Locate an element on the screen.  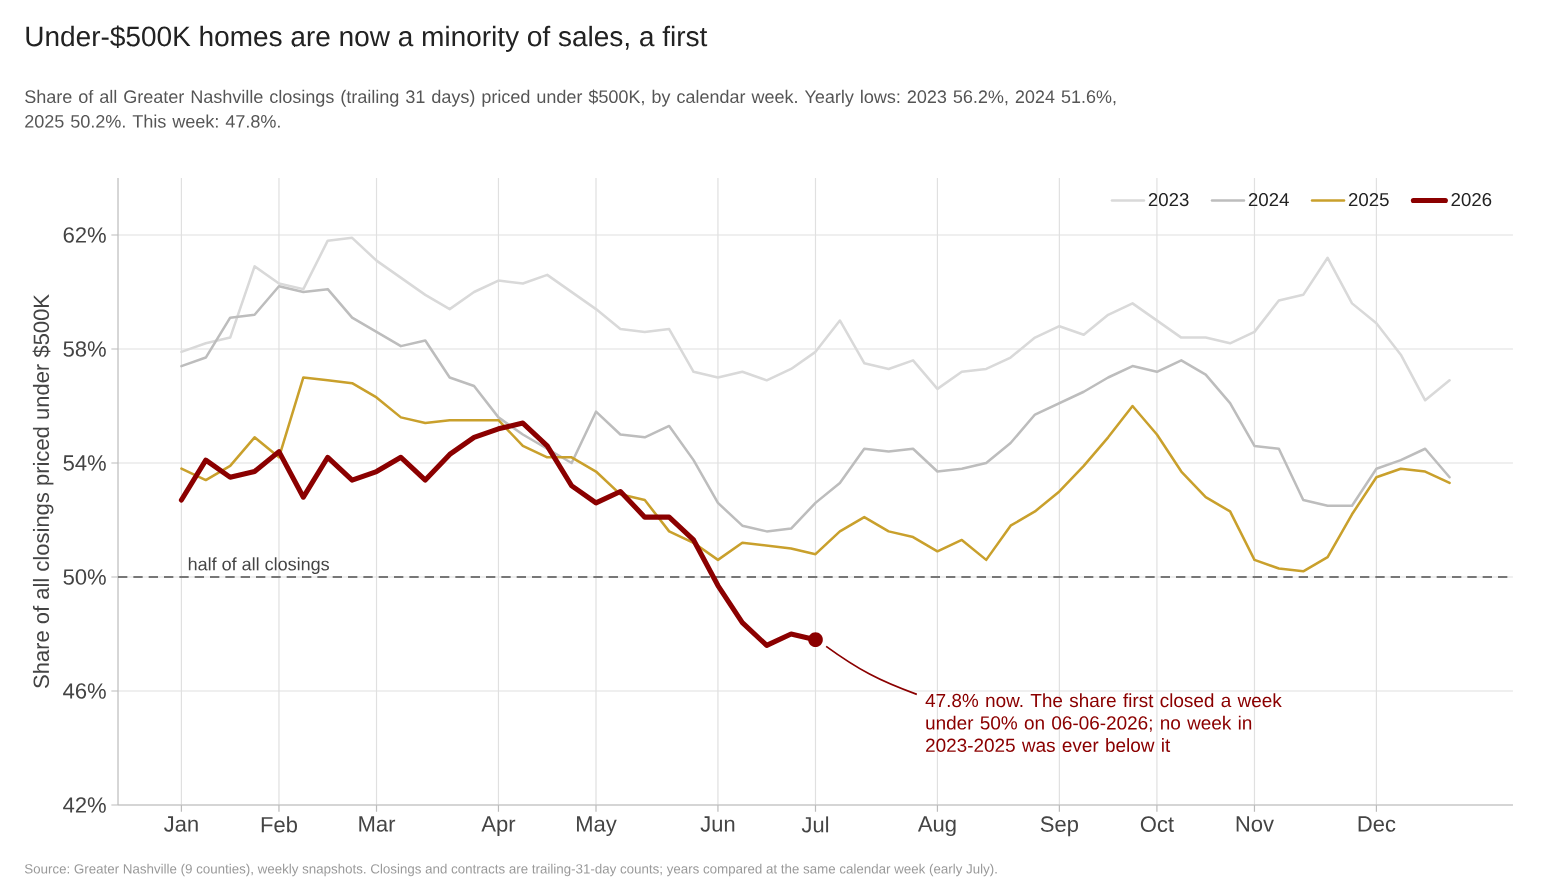
y-tick-label: 42% is located at coordinates (84, 805).